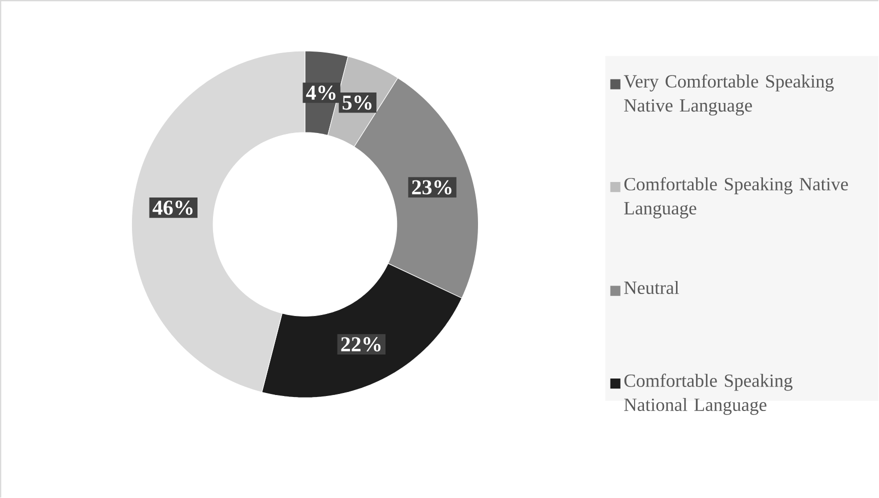  Describe the element at coordinates (361, 344) in the screenshot. I see `data-label: 22%` at that location.